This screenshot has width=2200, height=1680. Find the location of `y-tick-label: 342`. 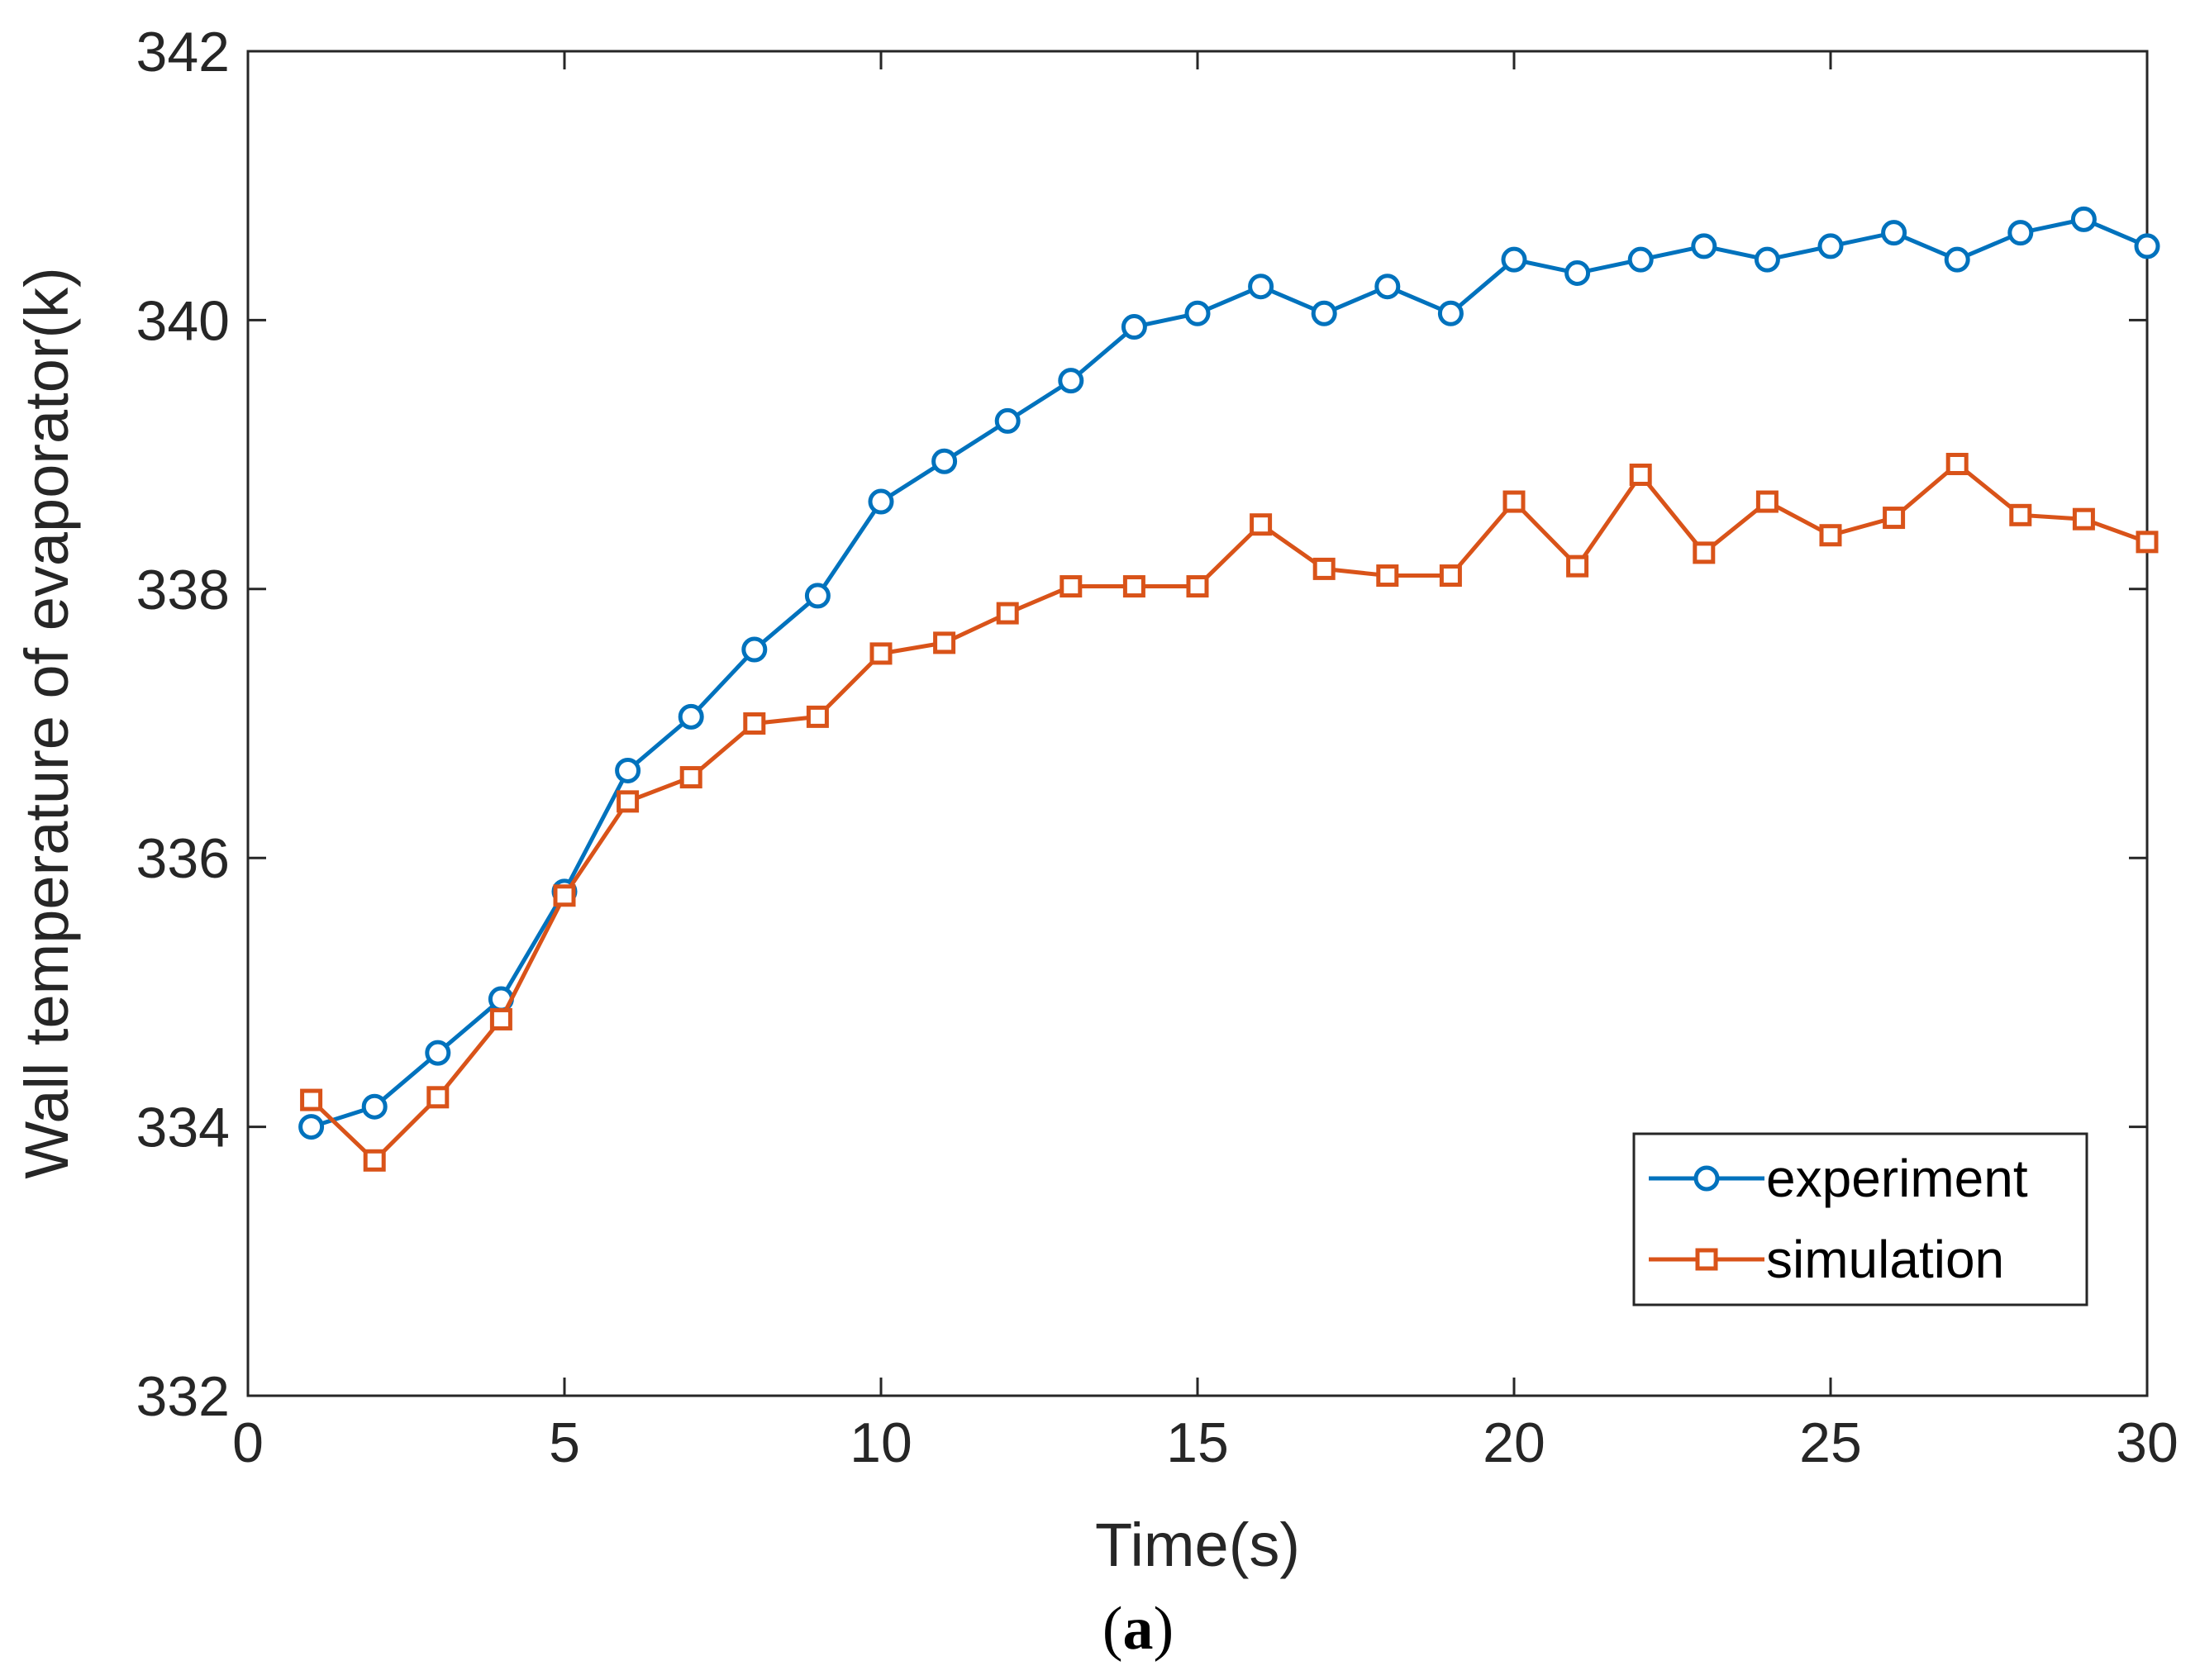

y-tick-label: 342 is located at coordinates (183, 52).